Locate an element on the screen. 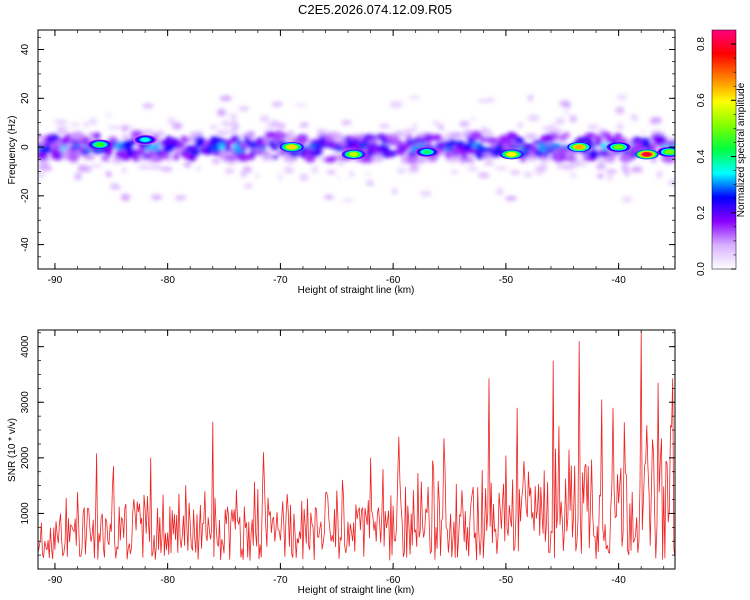  colorbar-gradient is located at coordinates (724, 149).